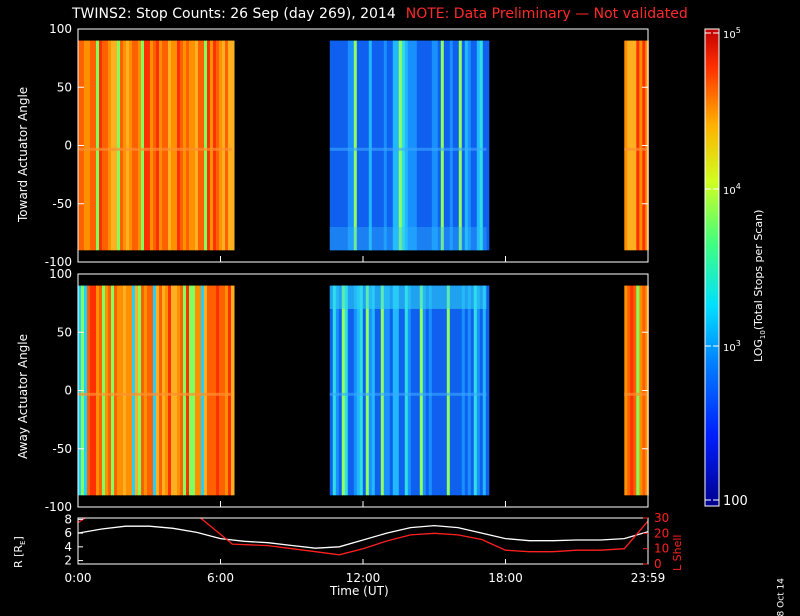 The image size is (800, 616). Describe the element at coordinates (677, 552) in the screenshot. I see `lineplot-right-ylabel: L Shell` at that location.